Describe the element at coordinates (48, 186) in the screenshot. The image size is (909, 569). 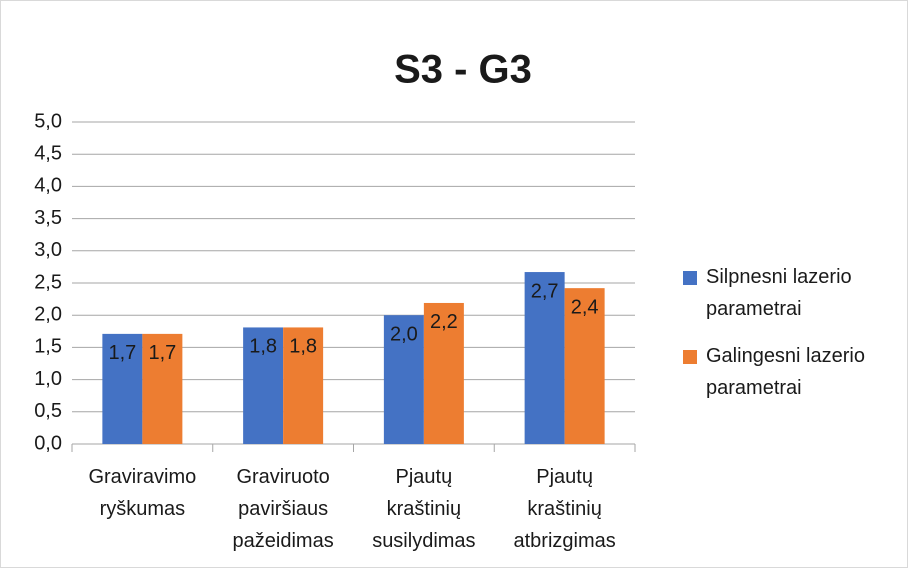
I see `y-tick-label: 4,0` at that location.